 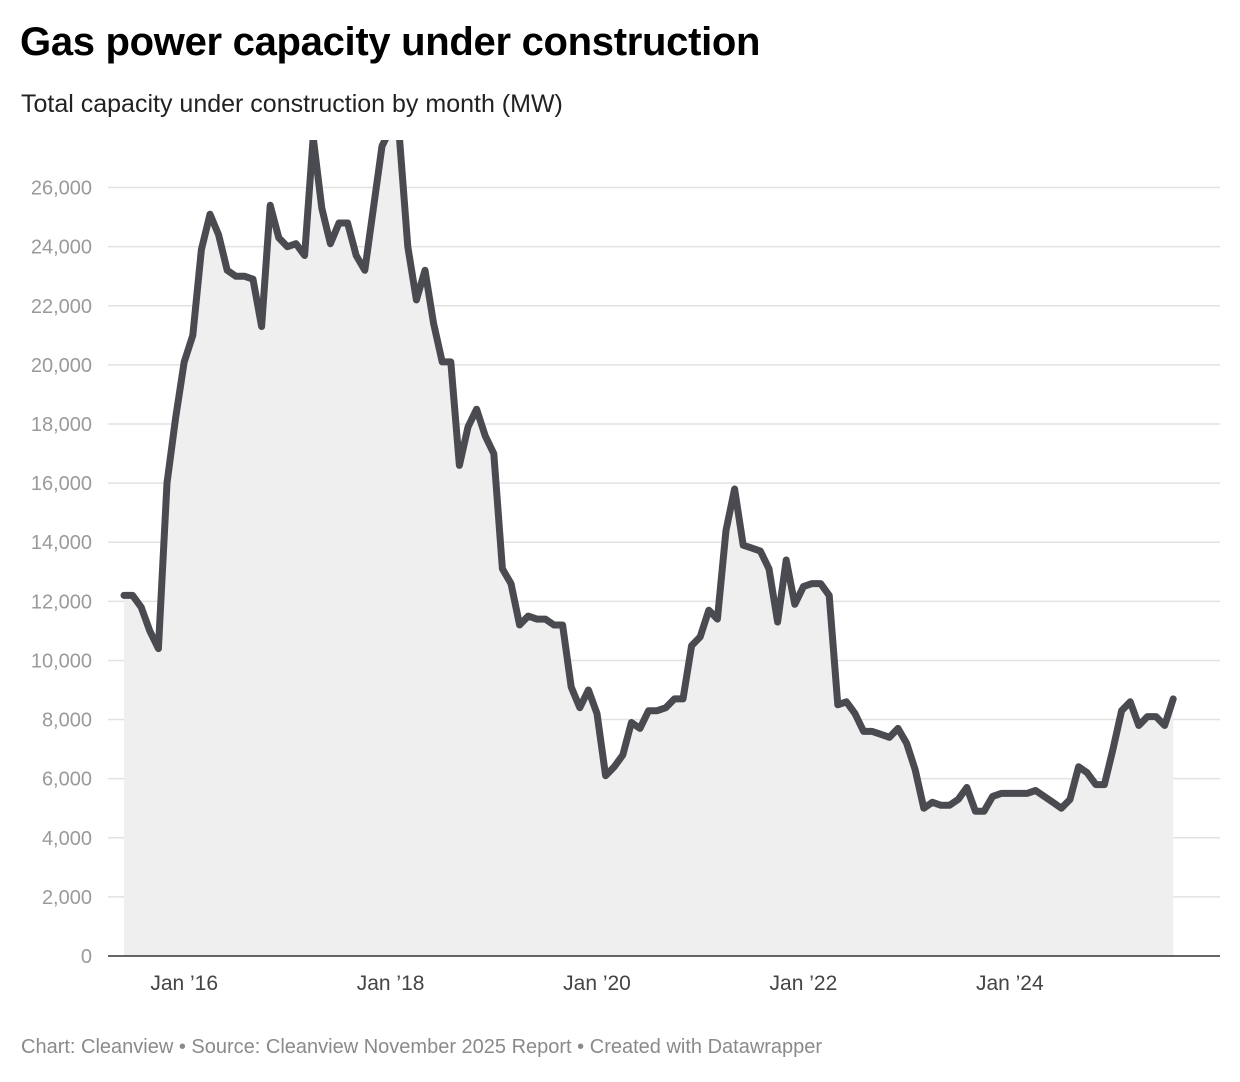 I want to click on source-credit: Source: Cleanview November 2025 Report, so click(x=381, y=1047).